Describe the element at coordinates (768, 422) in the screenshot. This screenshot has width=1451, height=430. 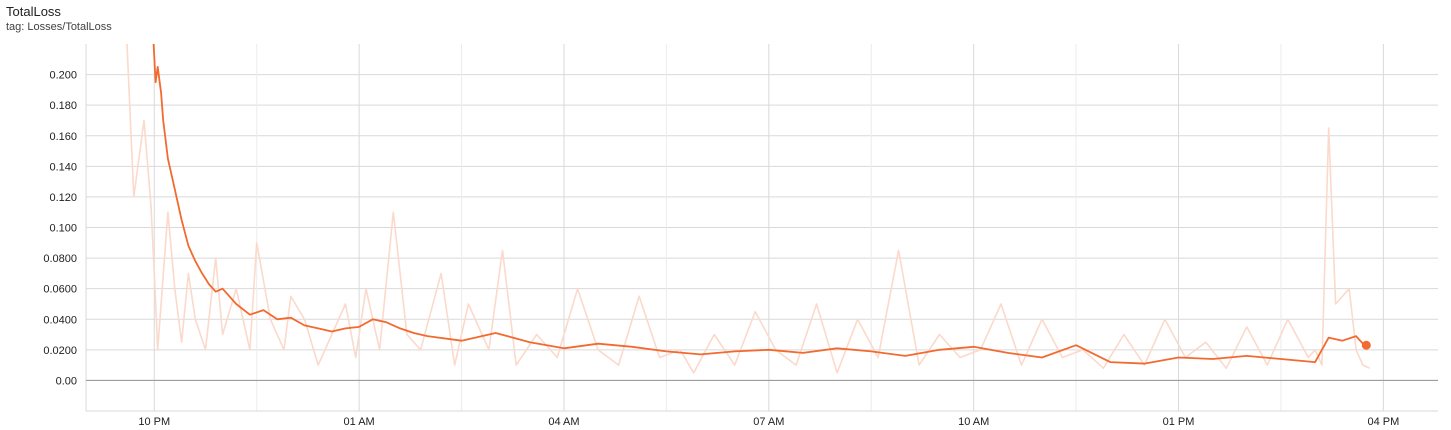
I see `x-tick-label: 07 AM` at that location.